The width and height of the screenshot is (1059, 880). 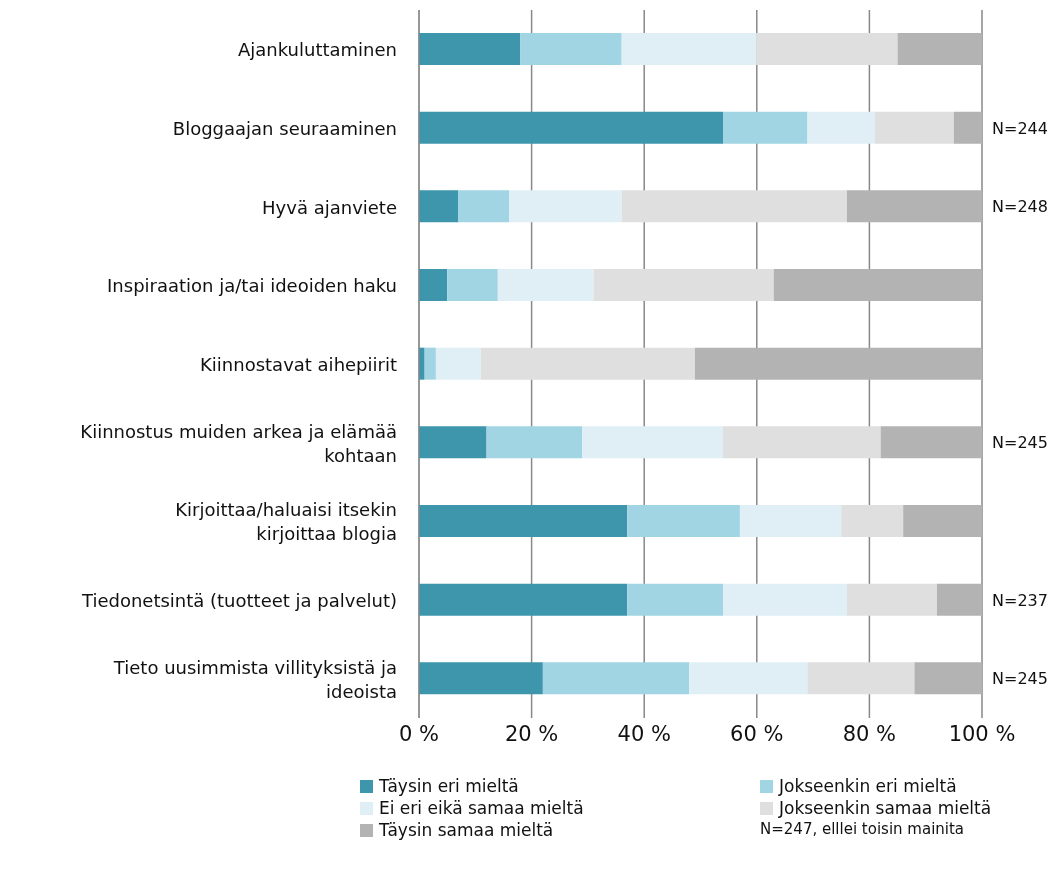 What do you see at coordinates (449, 786) in the screenshot?
I see `legend-label: Täysin eri mieltä` at bounding box center [449, 786].